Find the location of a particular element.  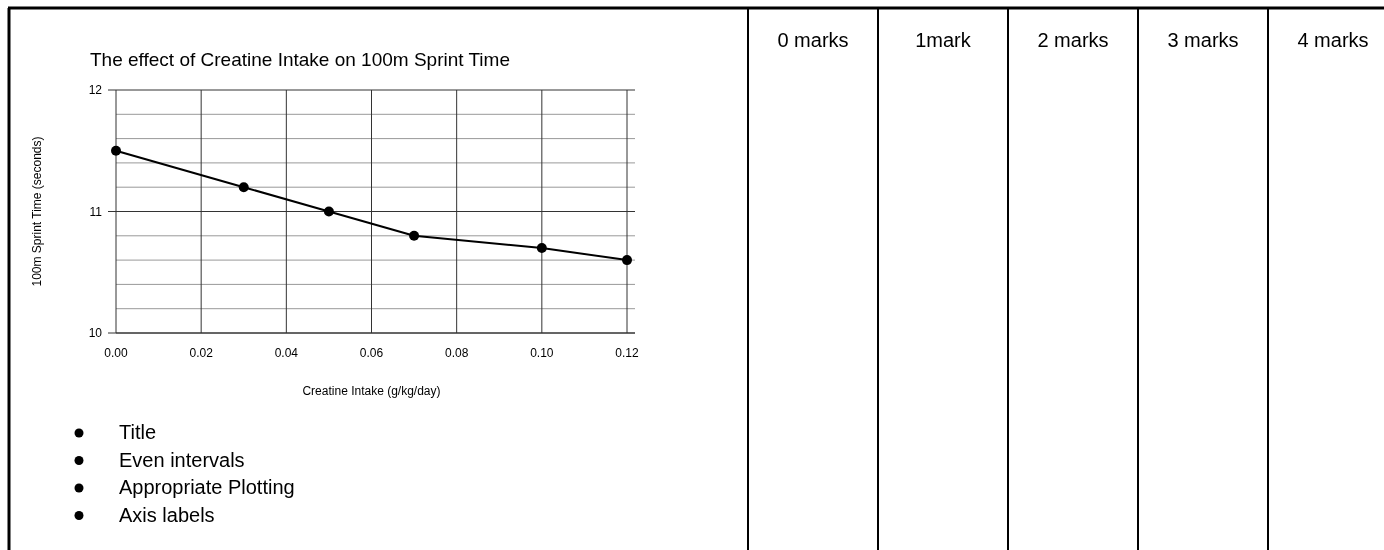

x-tick-label: 0.10 is located at coordinates (542, 353).